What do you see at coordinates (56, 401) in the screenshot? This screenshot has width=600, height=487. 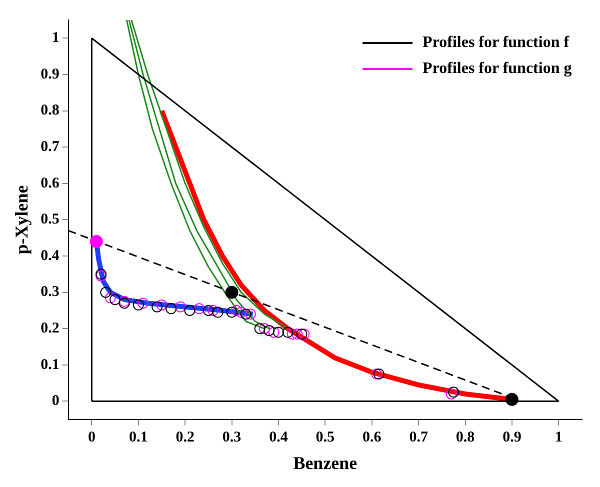 I see `y-tick-label: 0` at bounding box center [56, 401].